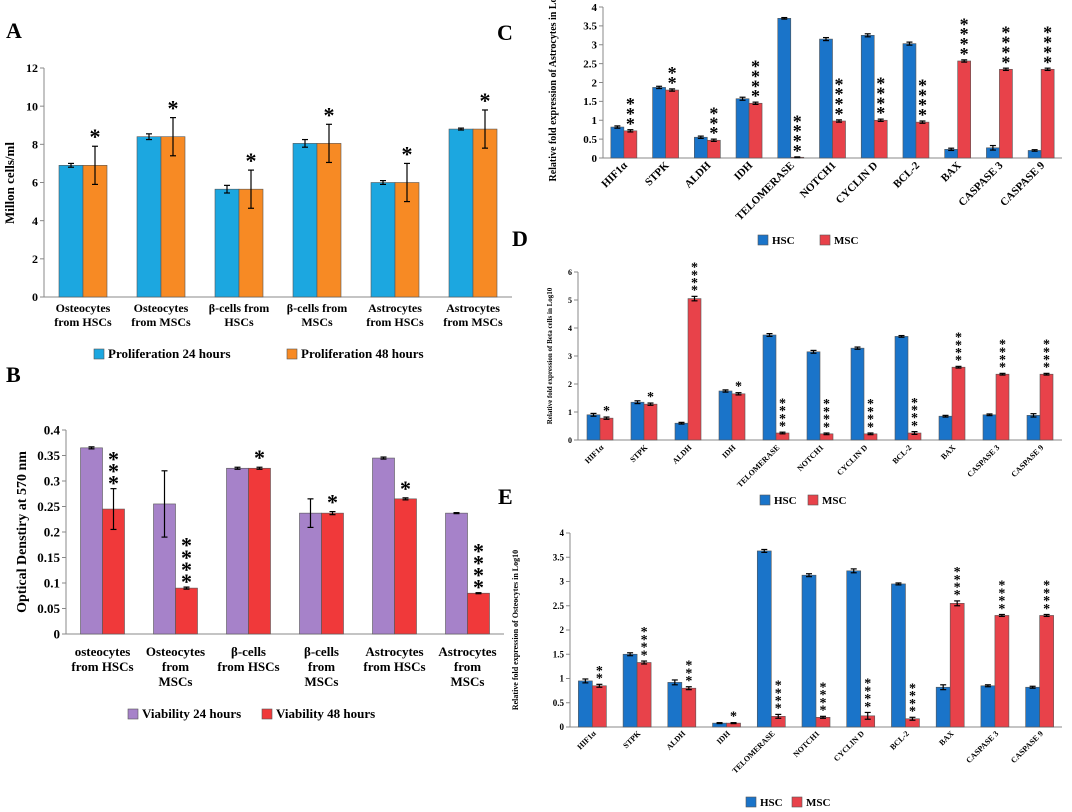 The image size is (1072, 812). What do you see at coordinates (570, 300) in the screenshot?
I see `y-tick-label-d: 5` at bounding box center [570, 300].